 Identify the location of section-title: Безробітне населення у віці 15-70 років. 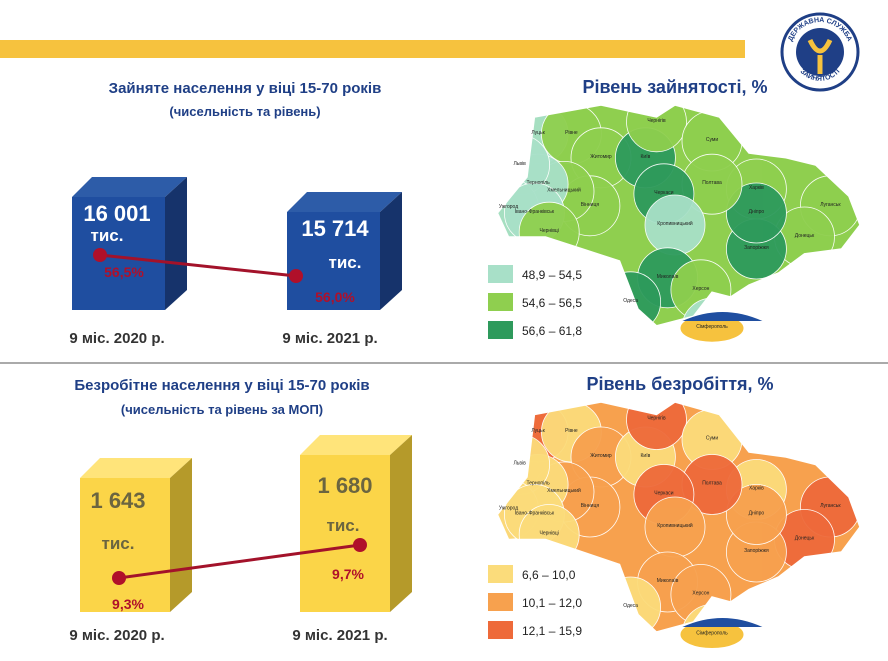
(221, 385).